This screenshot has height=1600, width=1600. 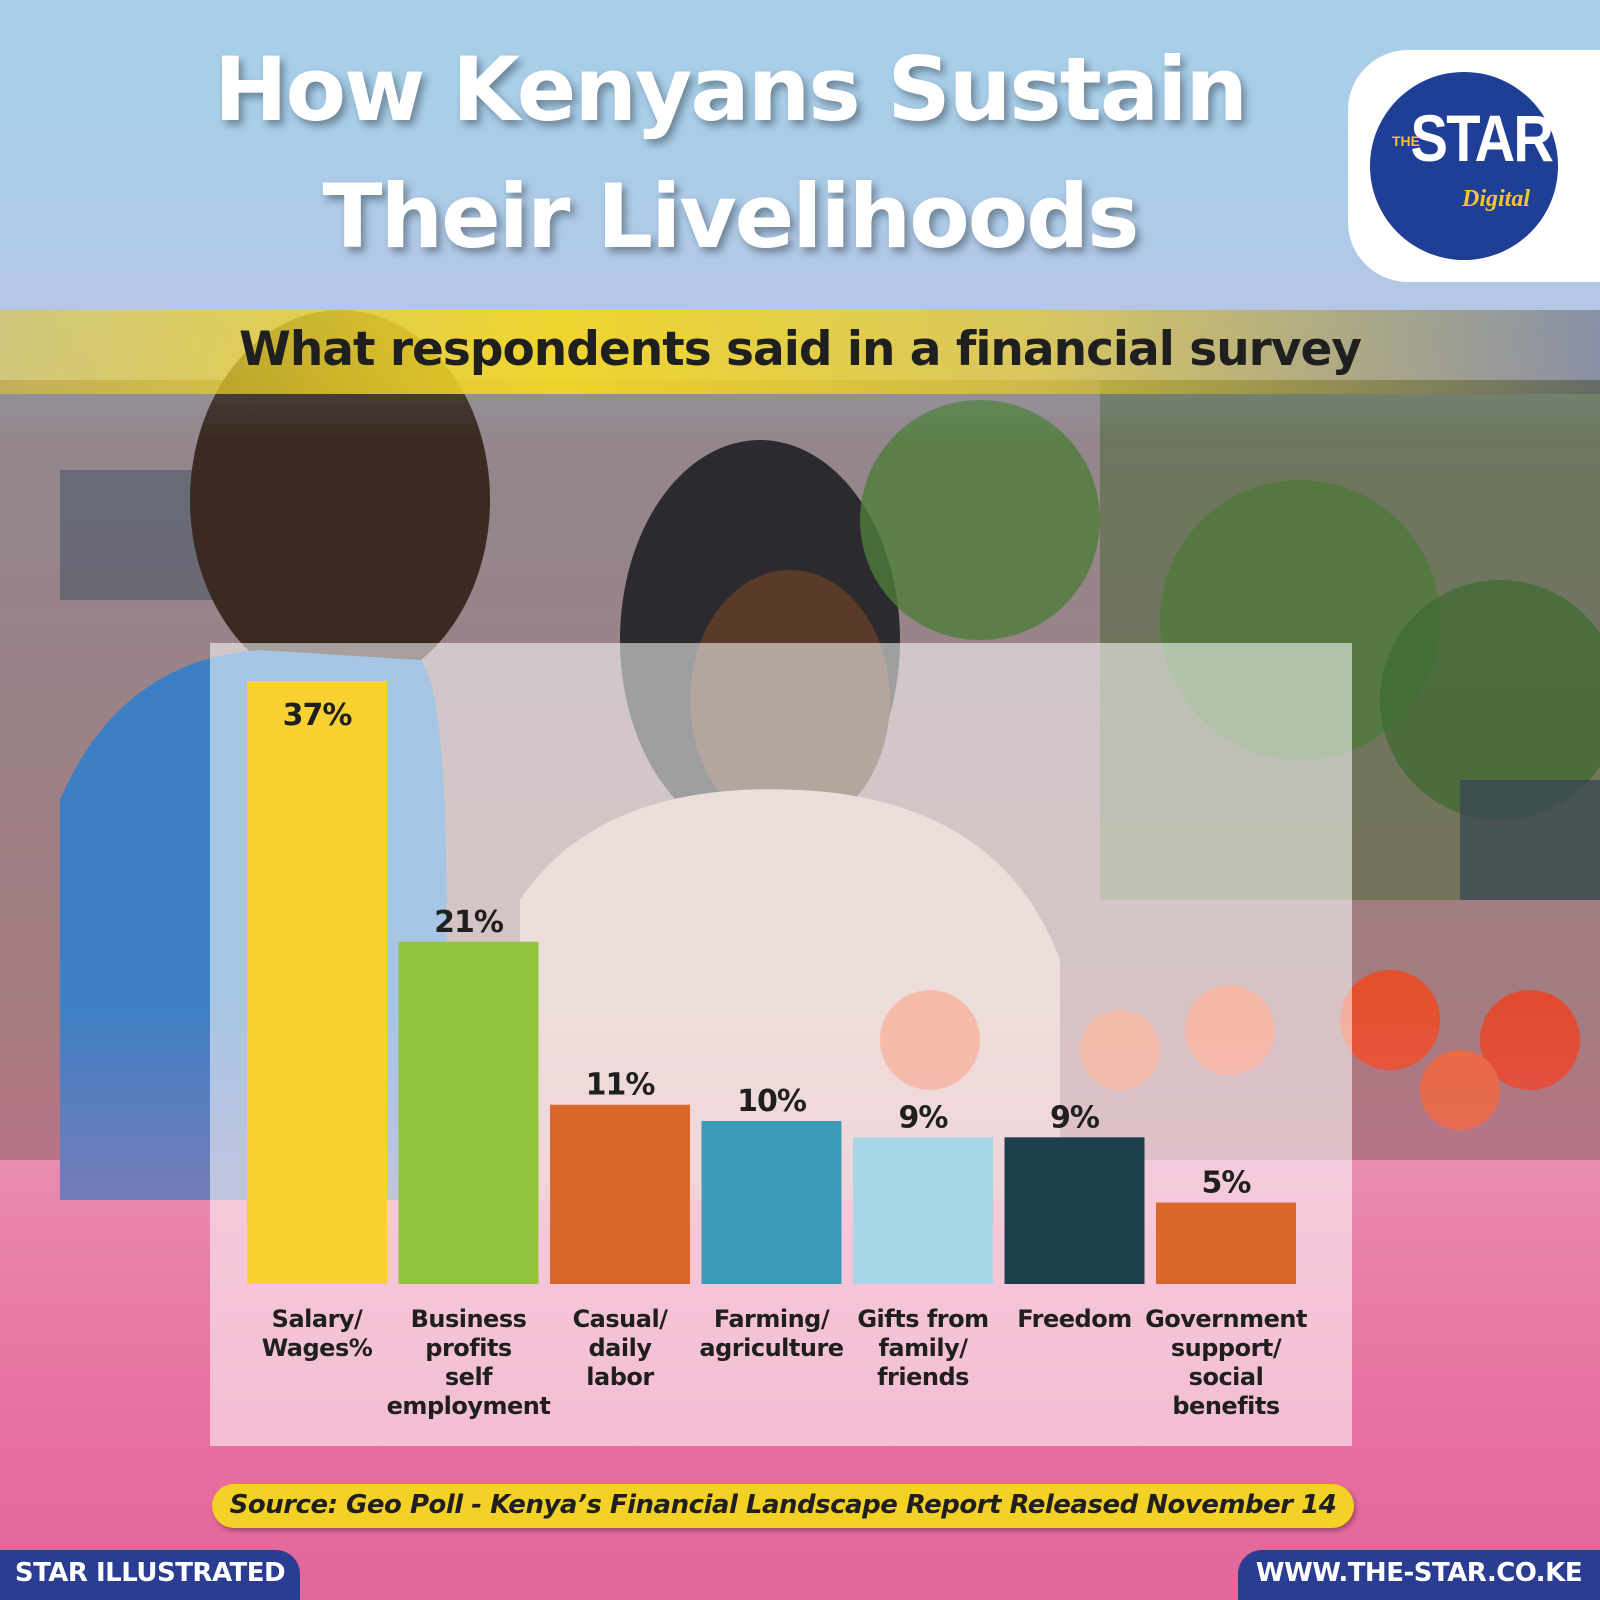 I want to click on footer-right-tab, so click(x=1419, y=1575).